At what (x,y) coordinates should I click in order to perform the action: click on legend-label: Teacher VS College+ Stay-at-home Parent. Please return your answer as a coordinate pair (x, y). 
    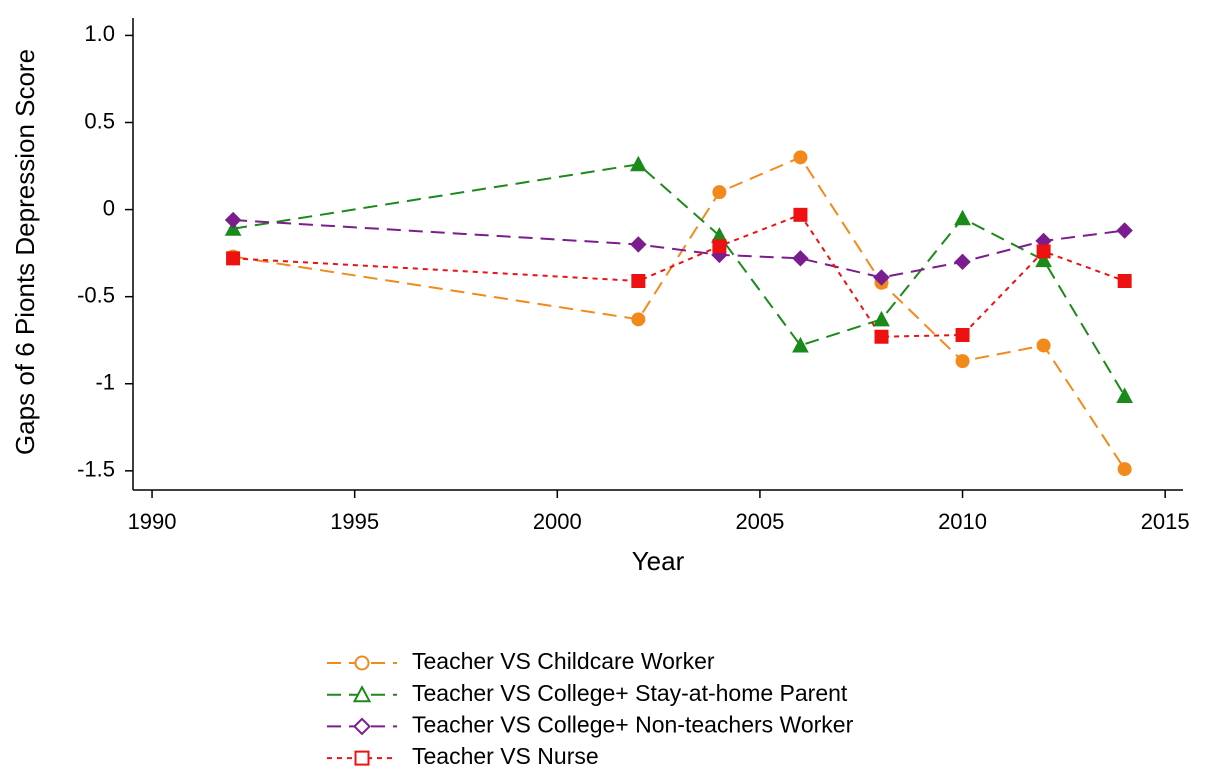
    Looking at the image, I should click on (630, 693).